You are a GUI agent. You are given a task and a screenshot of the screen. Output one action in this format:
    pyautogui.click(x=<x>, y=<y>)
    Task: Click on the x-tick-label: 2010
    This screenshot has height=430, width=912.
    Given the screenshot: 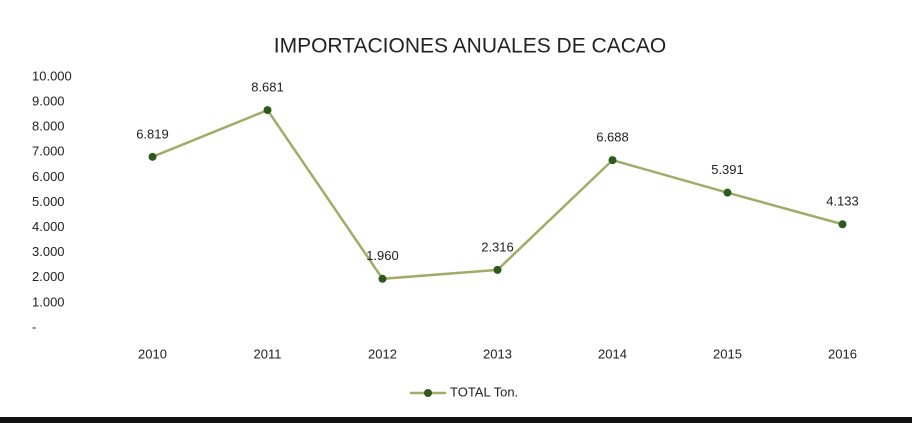 What is the action you would take?
    pyautogui.click(x=152, y=353)
    